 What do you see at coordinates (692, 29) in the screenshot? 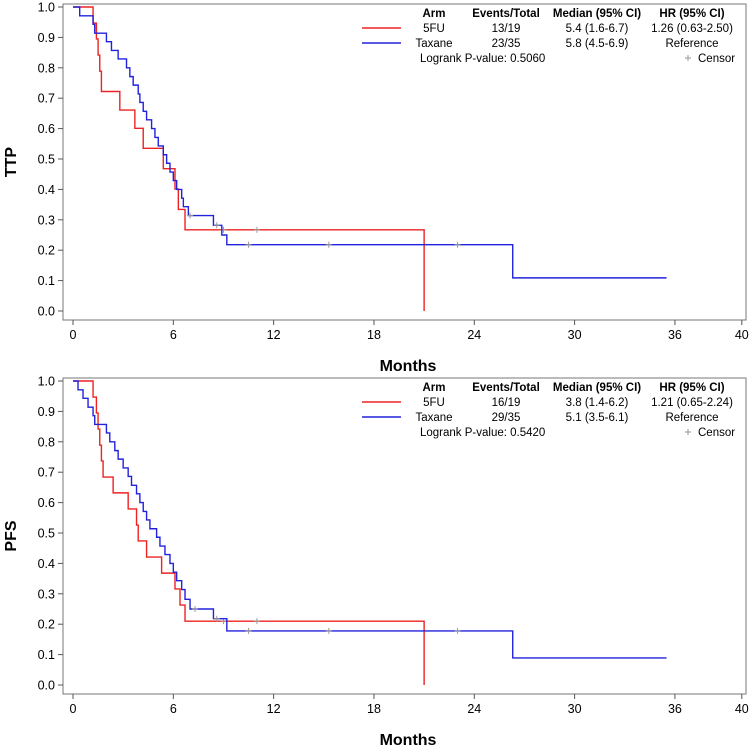
I see `legend-hr: 1.26 (0.63-2.50)` at bounding box center [692, 29].